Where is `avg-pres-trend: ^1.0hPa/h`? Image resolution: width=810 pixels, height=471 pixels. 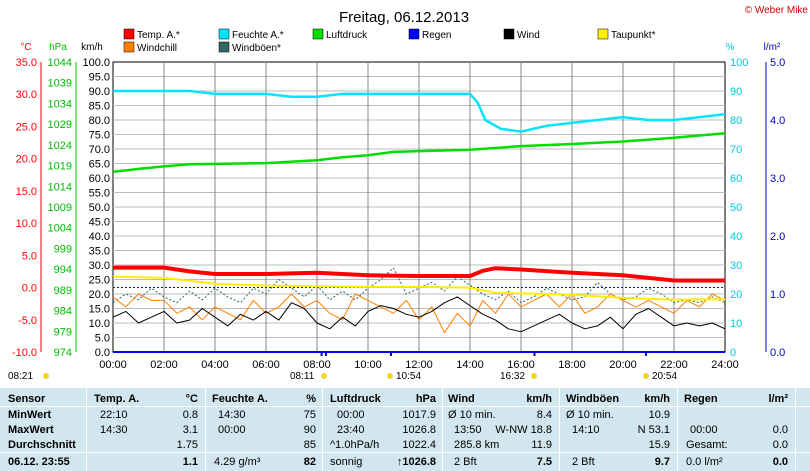 avg-pres-trend: ^1.0hPa/h is located at coordinates (355, 445).